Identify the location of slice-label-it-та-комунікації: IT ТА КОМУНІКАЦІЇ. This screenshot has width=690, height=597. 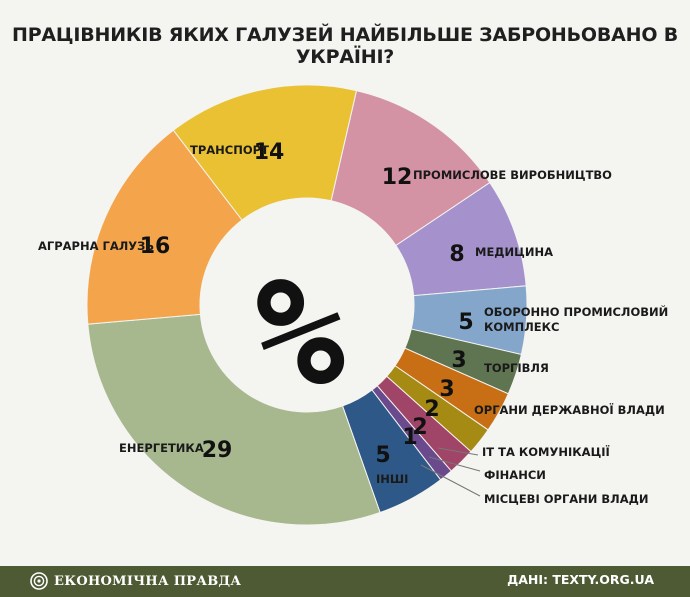
(546, 451).